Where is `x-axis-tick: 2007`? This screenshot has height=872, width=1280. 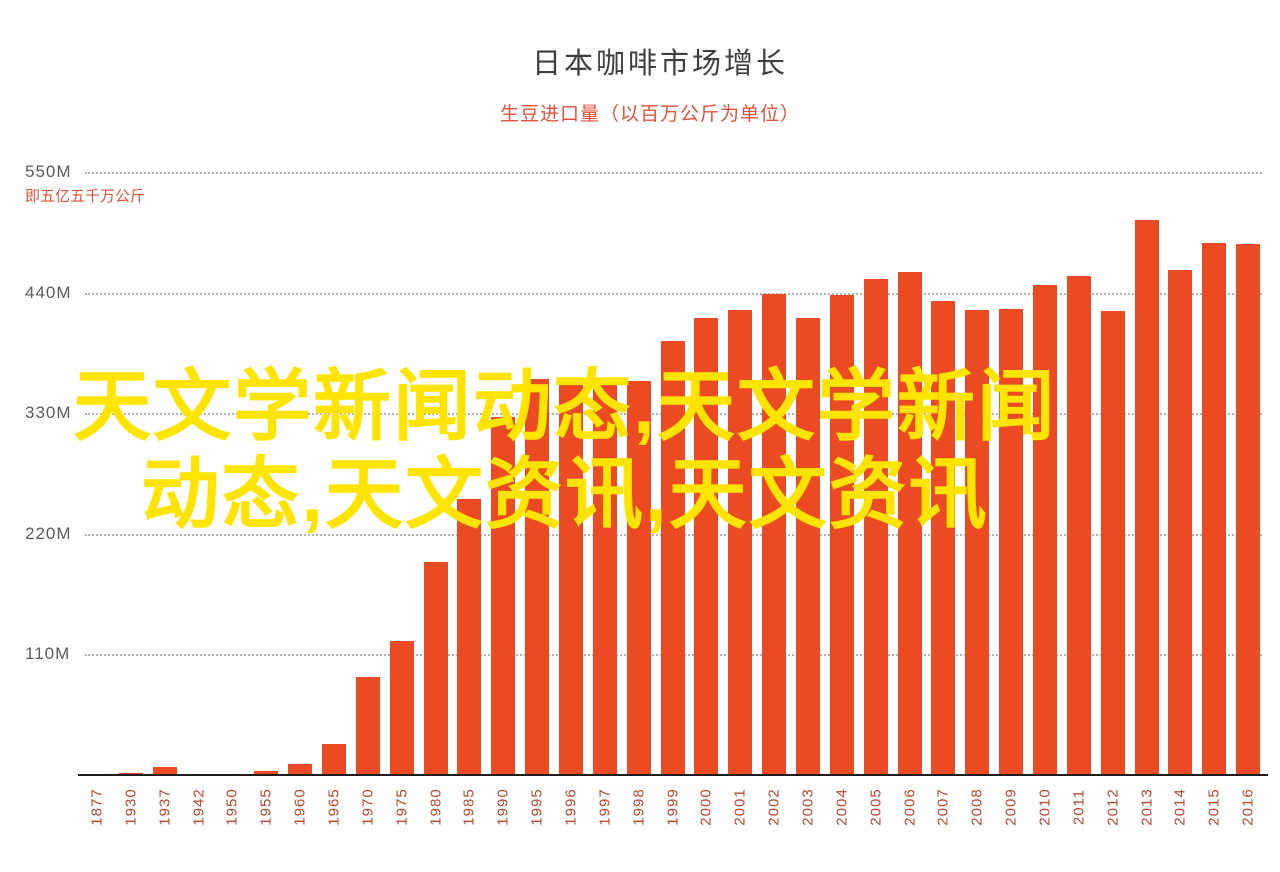
x-axis-tick: 2007 is located at coordinates (943, 811).